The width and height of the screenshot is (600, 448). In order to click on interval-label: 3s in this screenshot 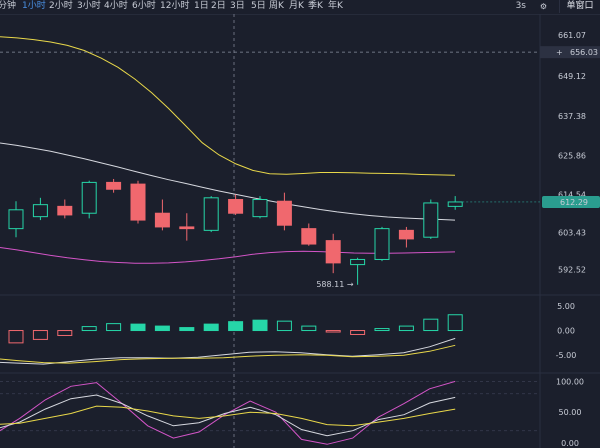, I will do `click(520, 6)`.